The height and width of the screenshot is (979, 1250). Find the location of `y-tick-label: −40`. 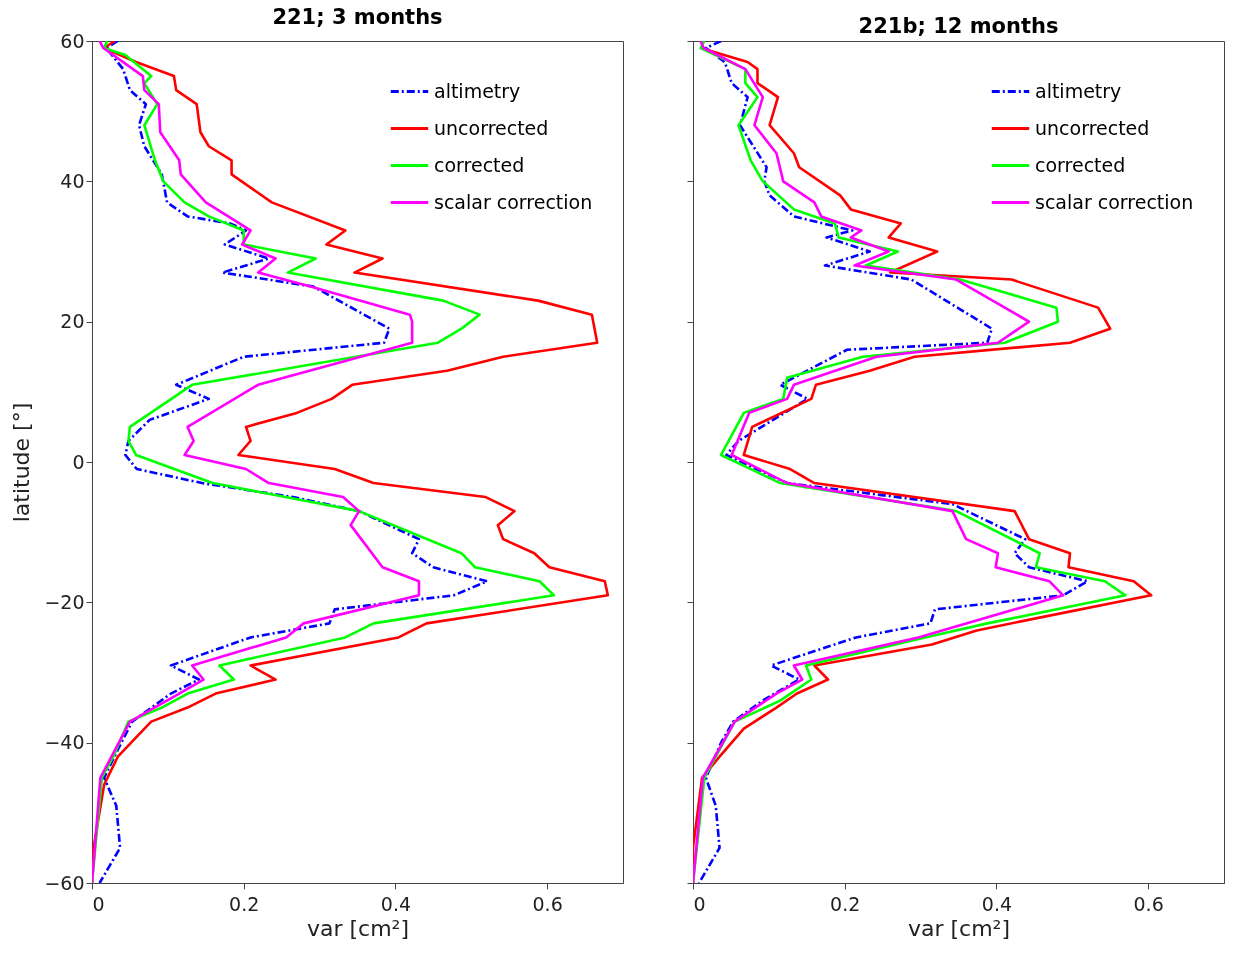

y-tick-label: −40 is located at coordinates (64, 742).